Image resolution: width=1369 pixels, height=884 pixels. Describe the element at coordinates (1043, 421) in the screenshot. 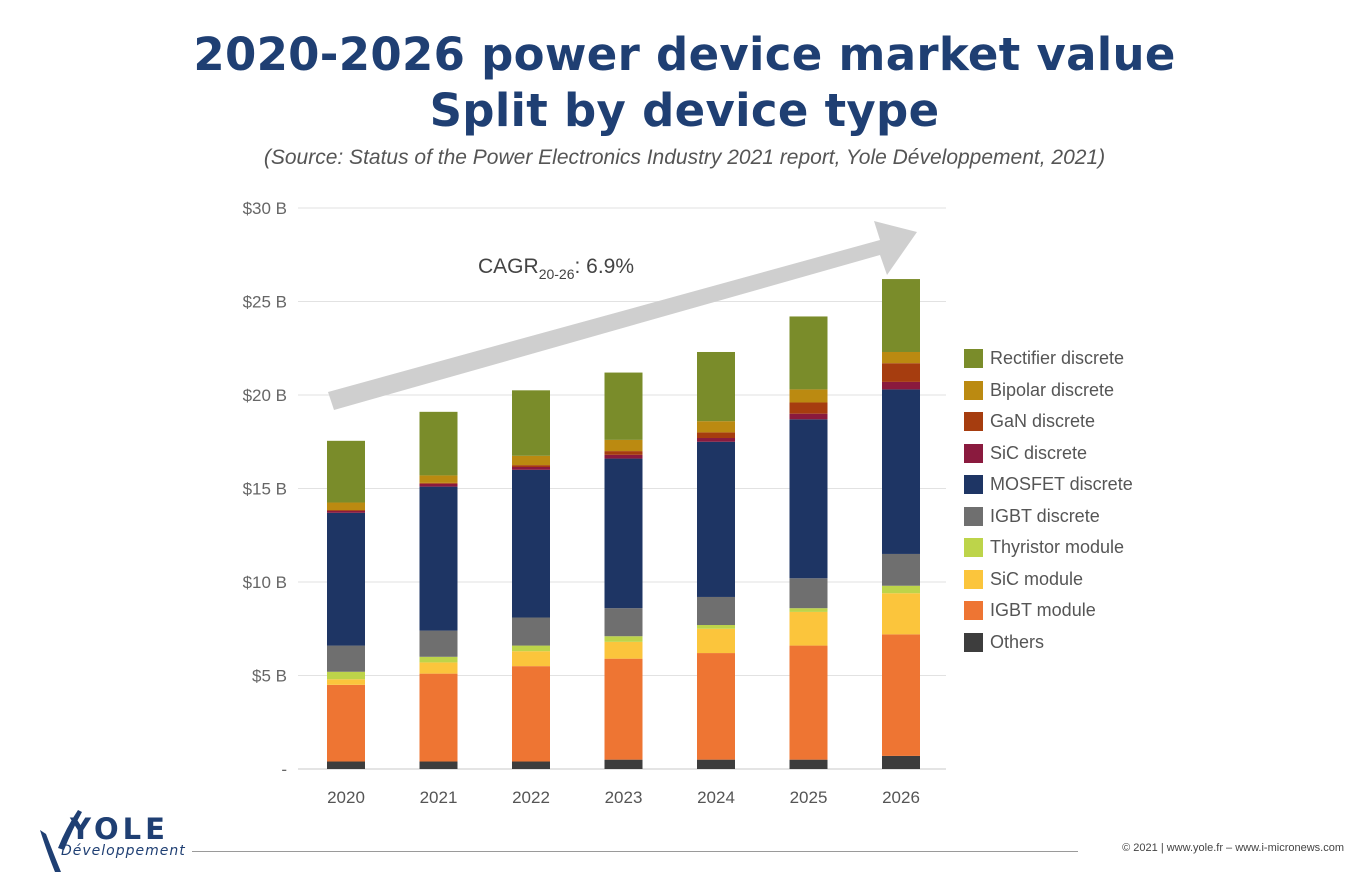

I see `legend-label: GaN discrete` at that location.